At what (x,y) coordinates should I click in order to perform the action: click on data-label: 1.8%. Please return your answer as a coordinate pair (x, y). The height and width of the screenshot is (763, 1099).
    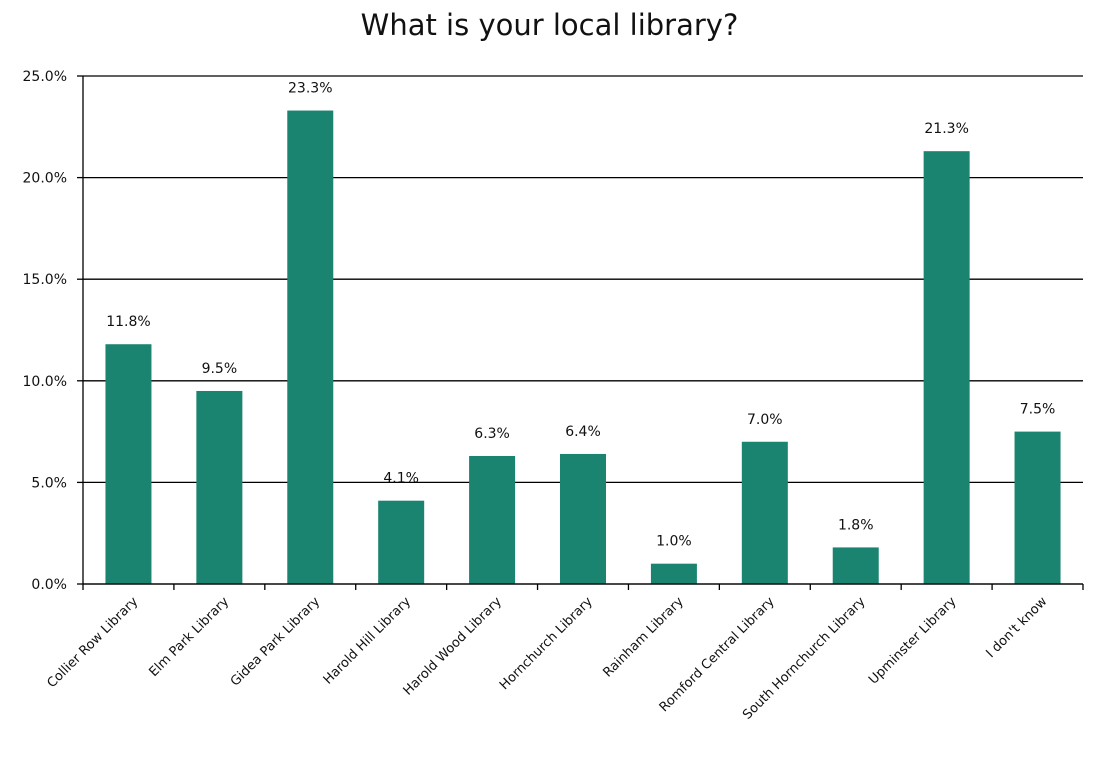
    Looking at the image, I should click on (856, 525).